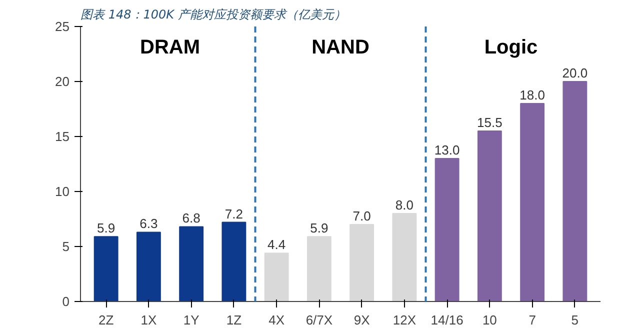  Describe the element at coordinates (404, 205) in the screenshot. I see `data-label: 8.0` at that location.